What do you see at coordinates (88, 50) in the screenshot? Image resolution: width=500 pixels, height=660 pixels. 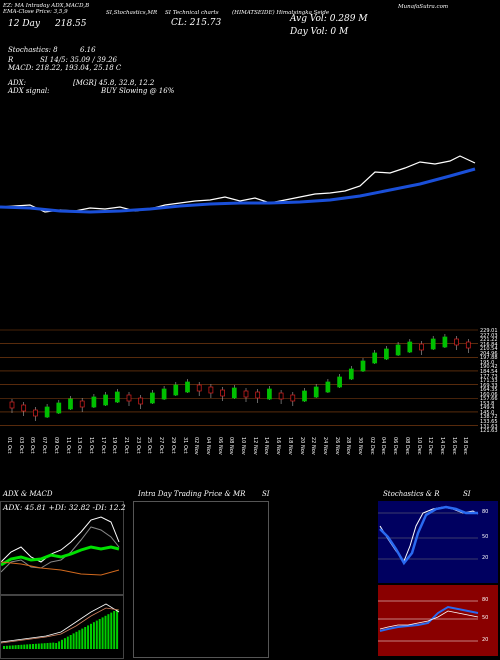 I see `stoch-value: 6.16` at bounding box center [88, 50].